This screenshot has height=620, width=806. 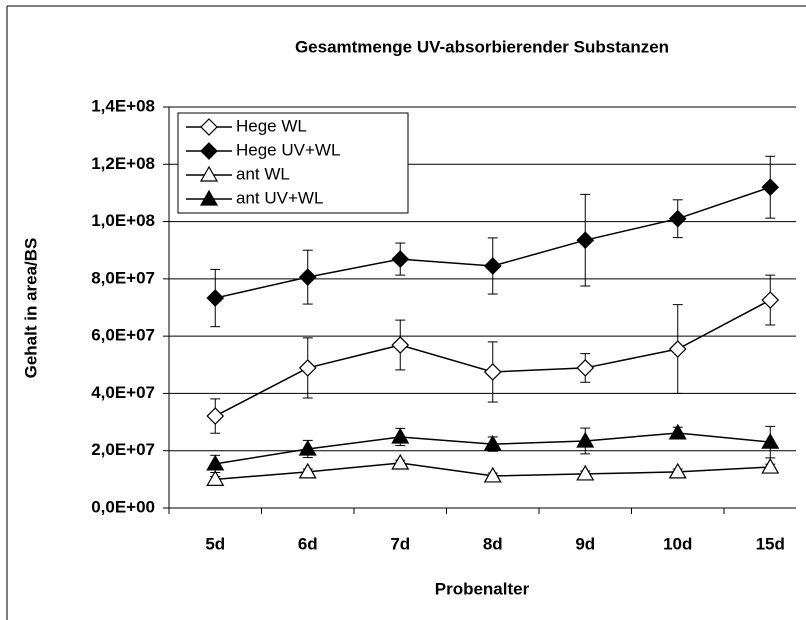 What do you see at coordinates (215, 543) in the screenshot?
I see `x-tick-label: 5d` at bounding box center [215, 543].